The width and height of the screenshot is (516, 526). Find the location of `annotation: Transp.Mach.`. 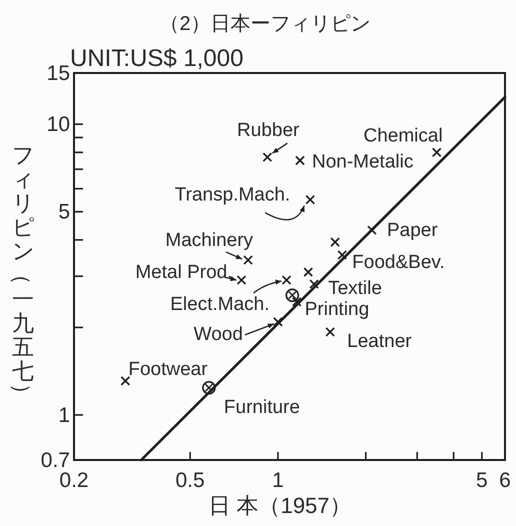

annotation: Transp.Mach. is located at coordinates (232, 195).